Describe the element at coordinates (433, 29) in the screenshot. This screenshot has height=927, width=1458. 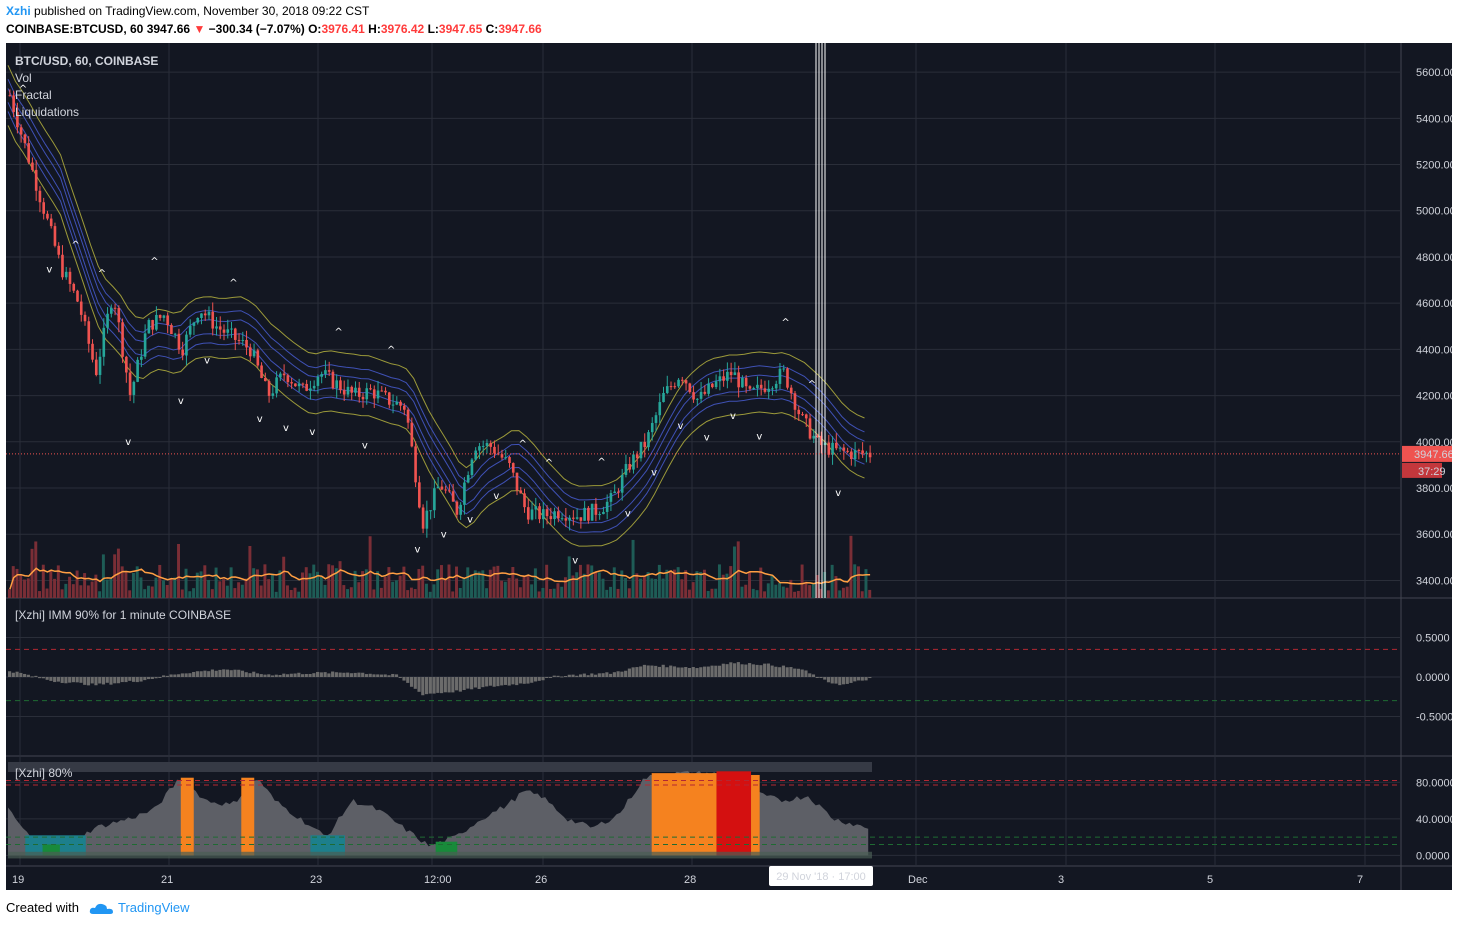
I see `low-label: L:` at that location.